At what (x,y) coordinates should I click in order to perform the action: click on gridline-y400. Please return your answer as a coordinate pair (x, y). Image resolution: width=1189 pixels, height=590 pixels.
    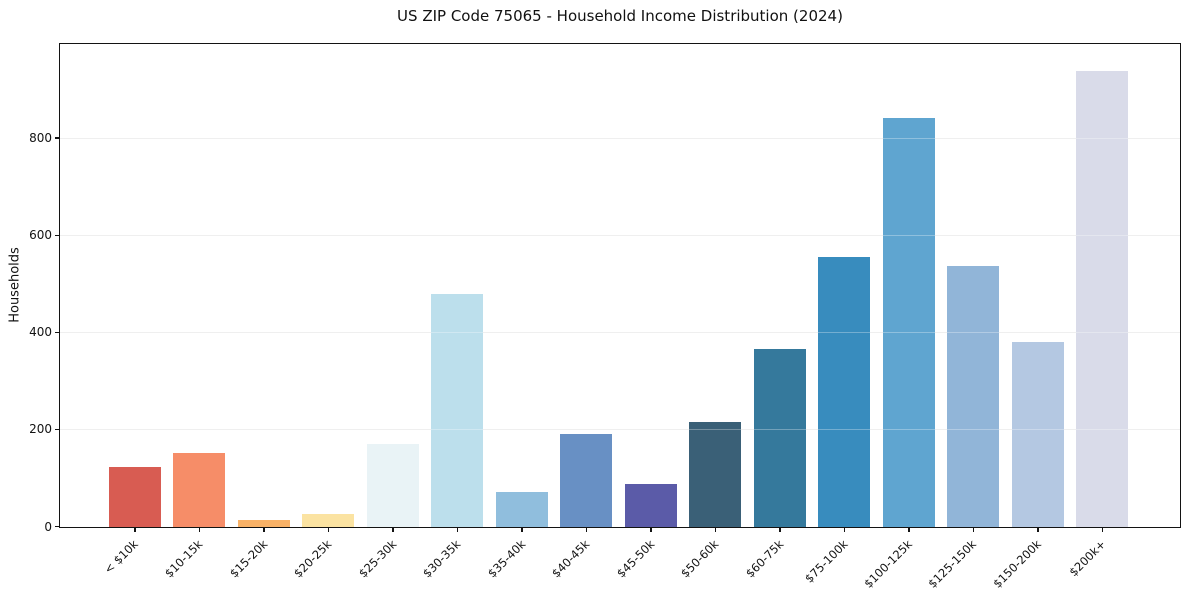
    Looking at the image, I should click on (620, 332).